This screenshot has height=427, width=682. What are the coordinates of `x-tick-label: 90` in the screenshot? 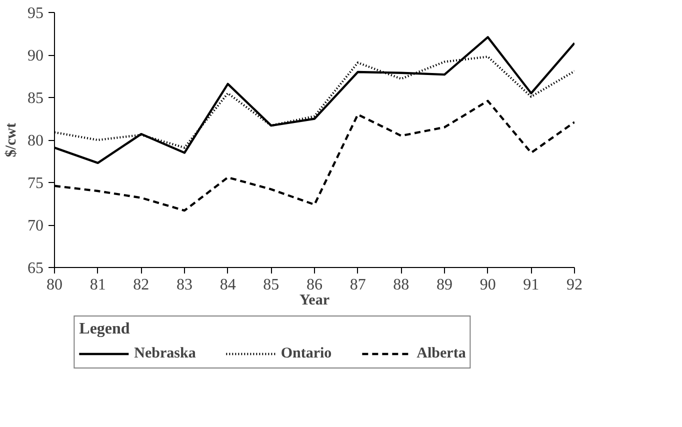 It's located at (488, 285).